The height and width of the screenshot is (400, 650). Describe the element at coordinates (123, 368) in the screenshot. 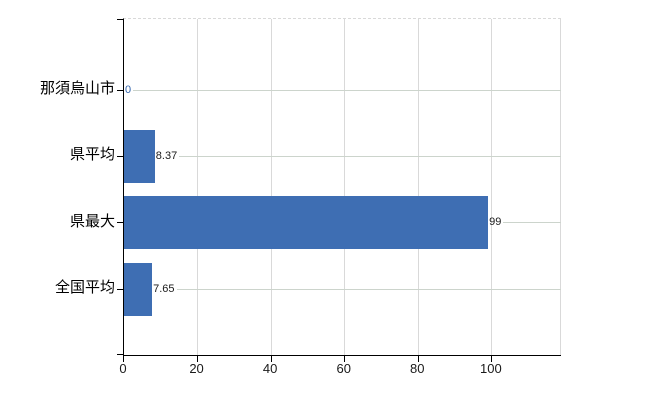

I see `x-axis-tick-label: 0` at that location.